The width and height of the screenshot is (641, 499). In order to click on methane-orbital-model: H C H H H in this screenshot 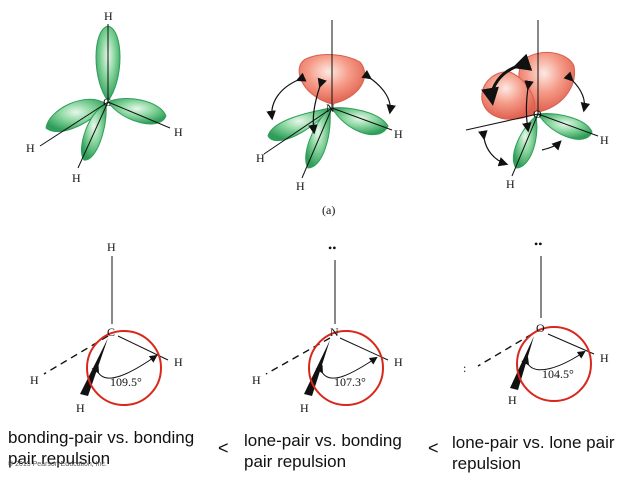, I will do `click(104, 97)`.